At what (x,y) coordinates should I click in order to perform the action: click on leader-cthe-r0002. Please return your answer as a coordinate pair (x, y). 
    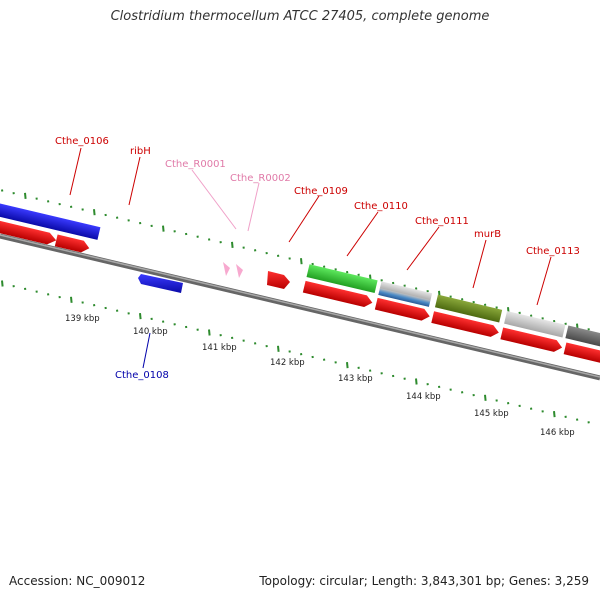
    Looking at the image, I should click on (253, 207).